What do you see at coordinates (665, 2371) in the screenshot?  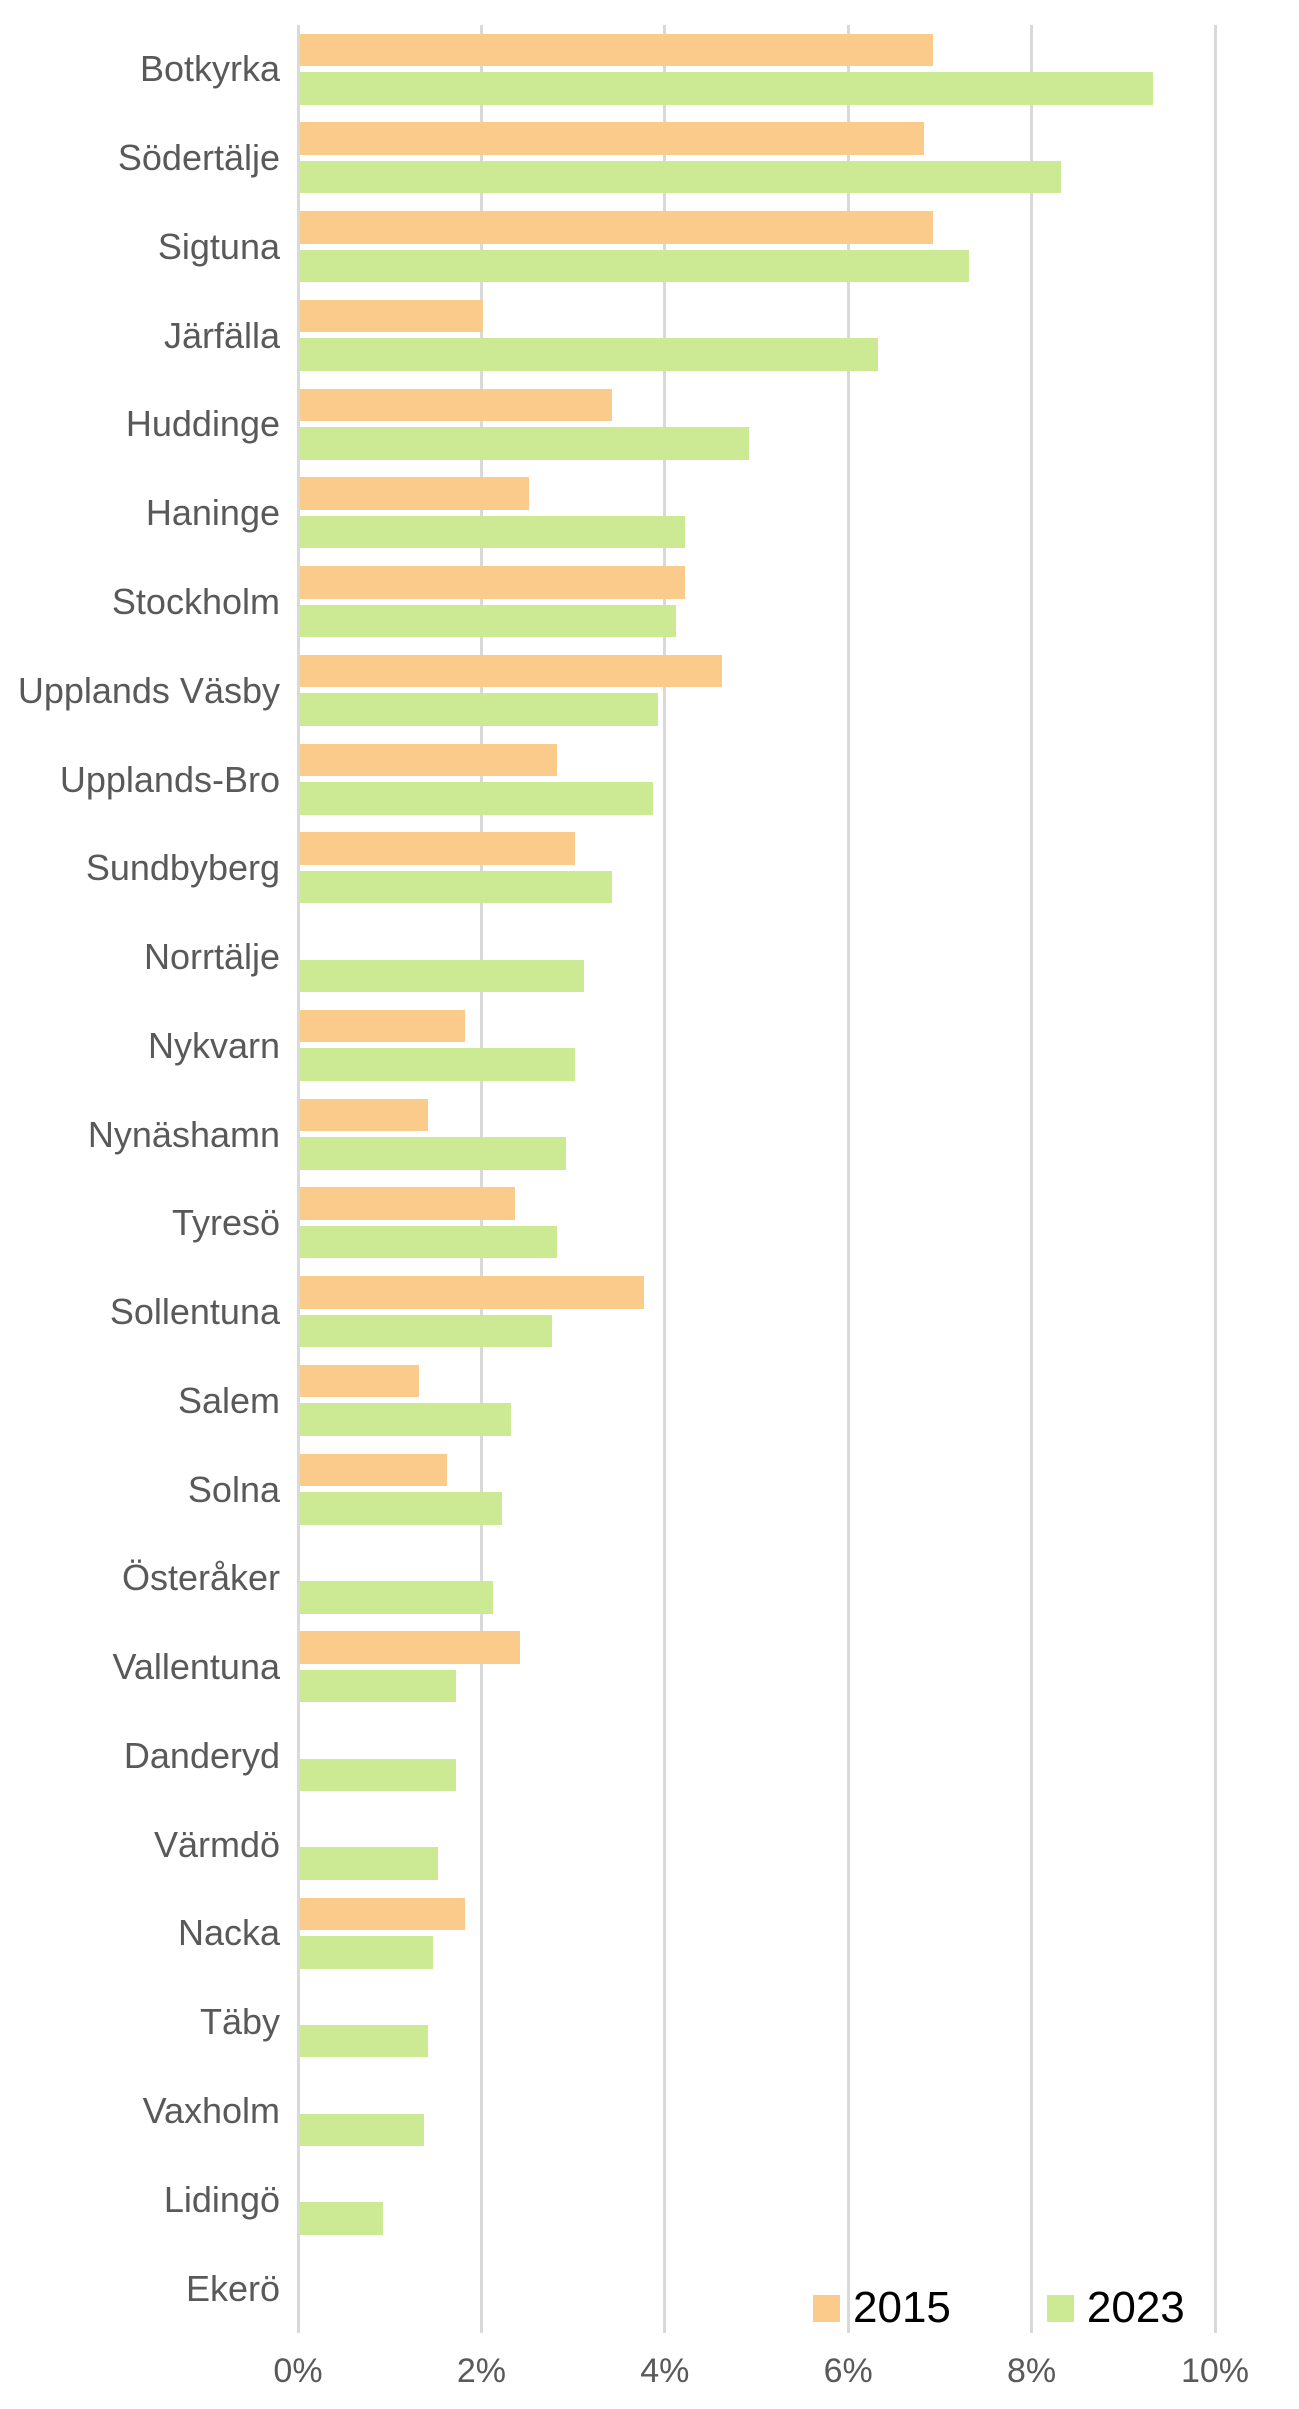 I see `x-tick-label: 4%` at bounding box center [665, 2371].